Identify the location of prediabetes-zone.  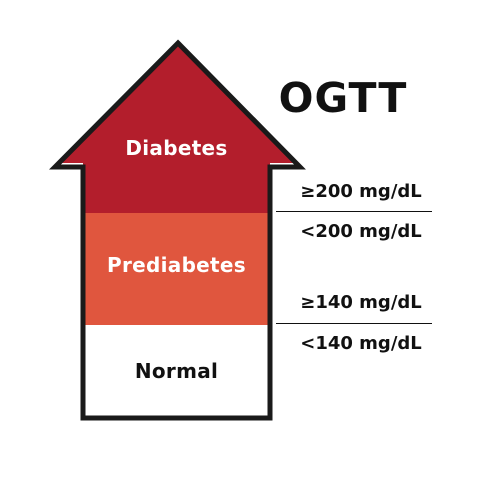
(176, 269).